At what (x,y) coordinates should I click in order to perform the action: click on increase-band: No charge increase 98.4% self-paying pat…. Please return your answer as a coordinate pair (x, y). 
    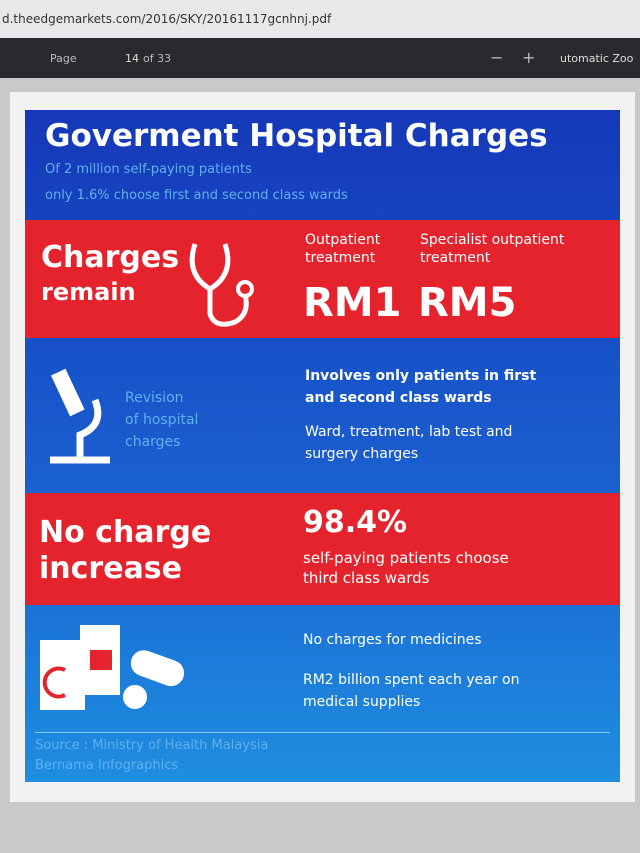
    Looking at the image, I should click on (322, 549).